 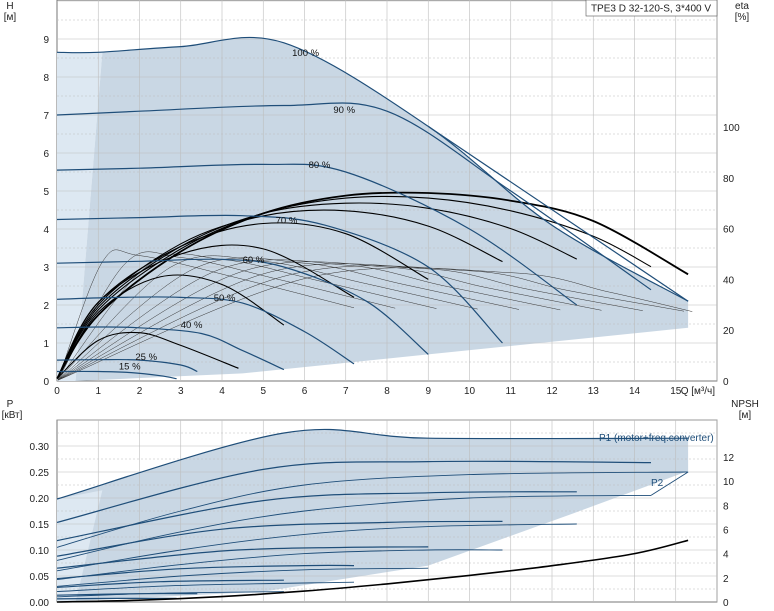 I want to click on head-x-tick: 1, so click(x=98, y=391).